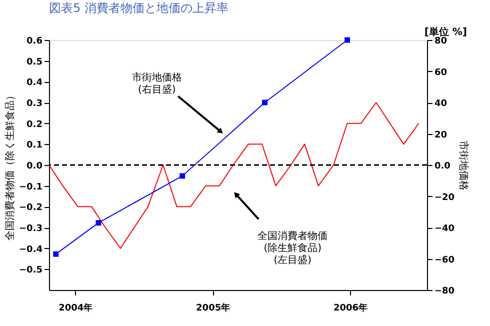 This screenshot has width=490, height=326. What do you see at coordinates (441, 135) in the screenshot?
I see `y2-tick-label: 20` at bounding box center [441, 135].